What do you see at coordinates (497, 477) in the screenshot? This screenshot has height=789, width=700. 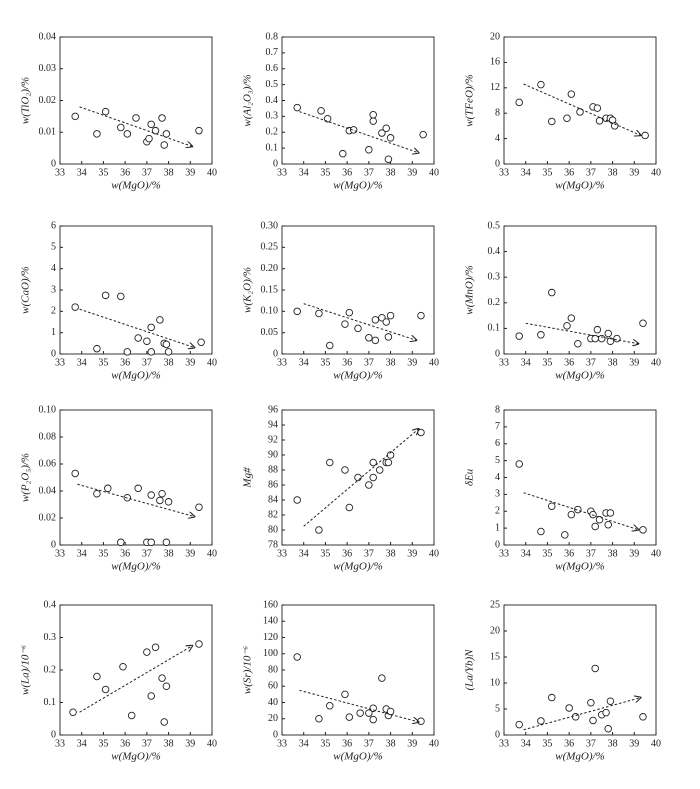 I see `y-tick-label: 4` at bounding box center [497, 477].